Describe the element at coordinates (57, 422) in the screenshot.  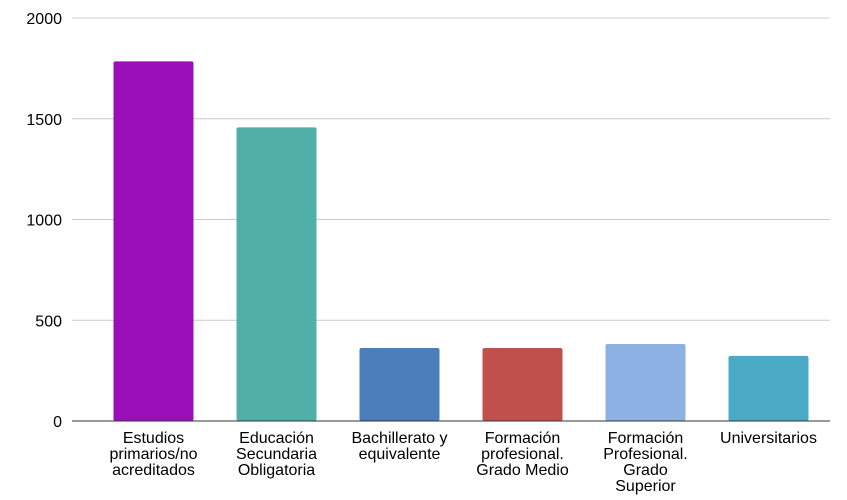
I see `y-tick-label: 0` at that location.